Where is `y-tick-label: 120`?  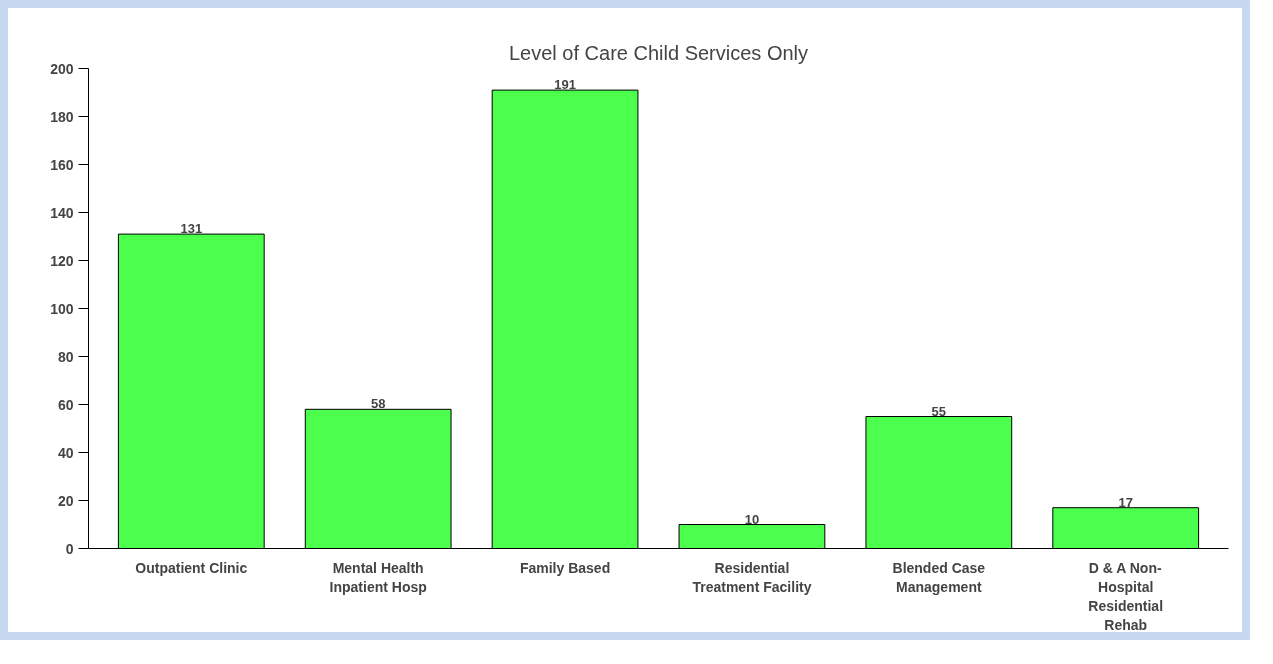 y-tick-label: 120 is located at coordinates (62, 260).